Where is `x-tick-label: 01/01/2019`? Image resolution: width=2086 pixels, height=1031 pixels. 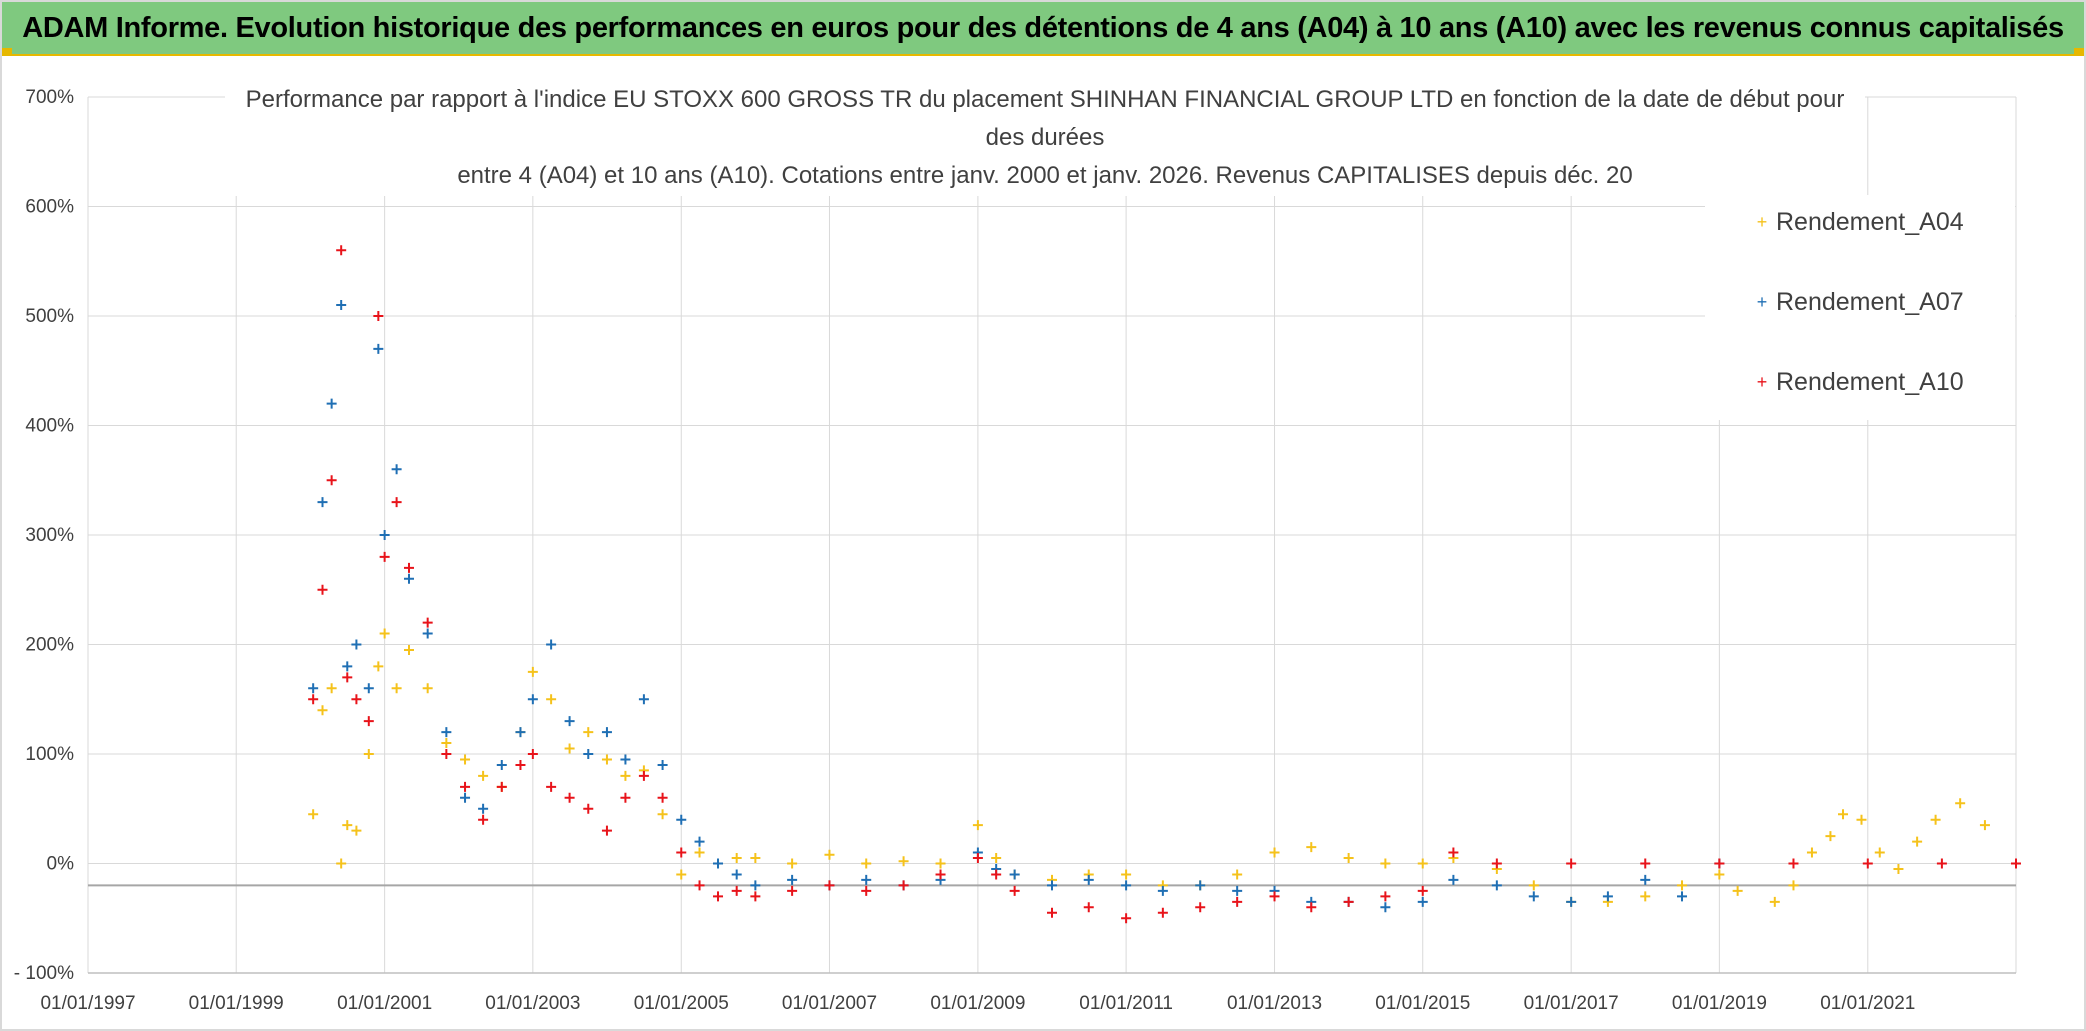
x-tick-label: 01/01/2019 is located at coordinates (1719, 1003).